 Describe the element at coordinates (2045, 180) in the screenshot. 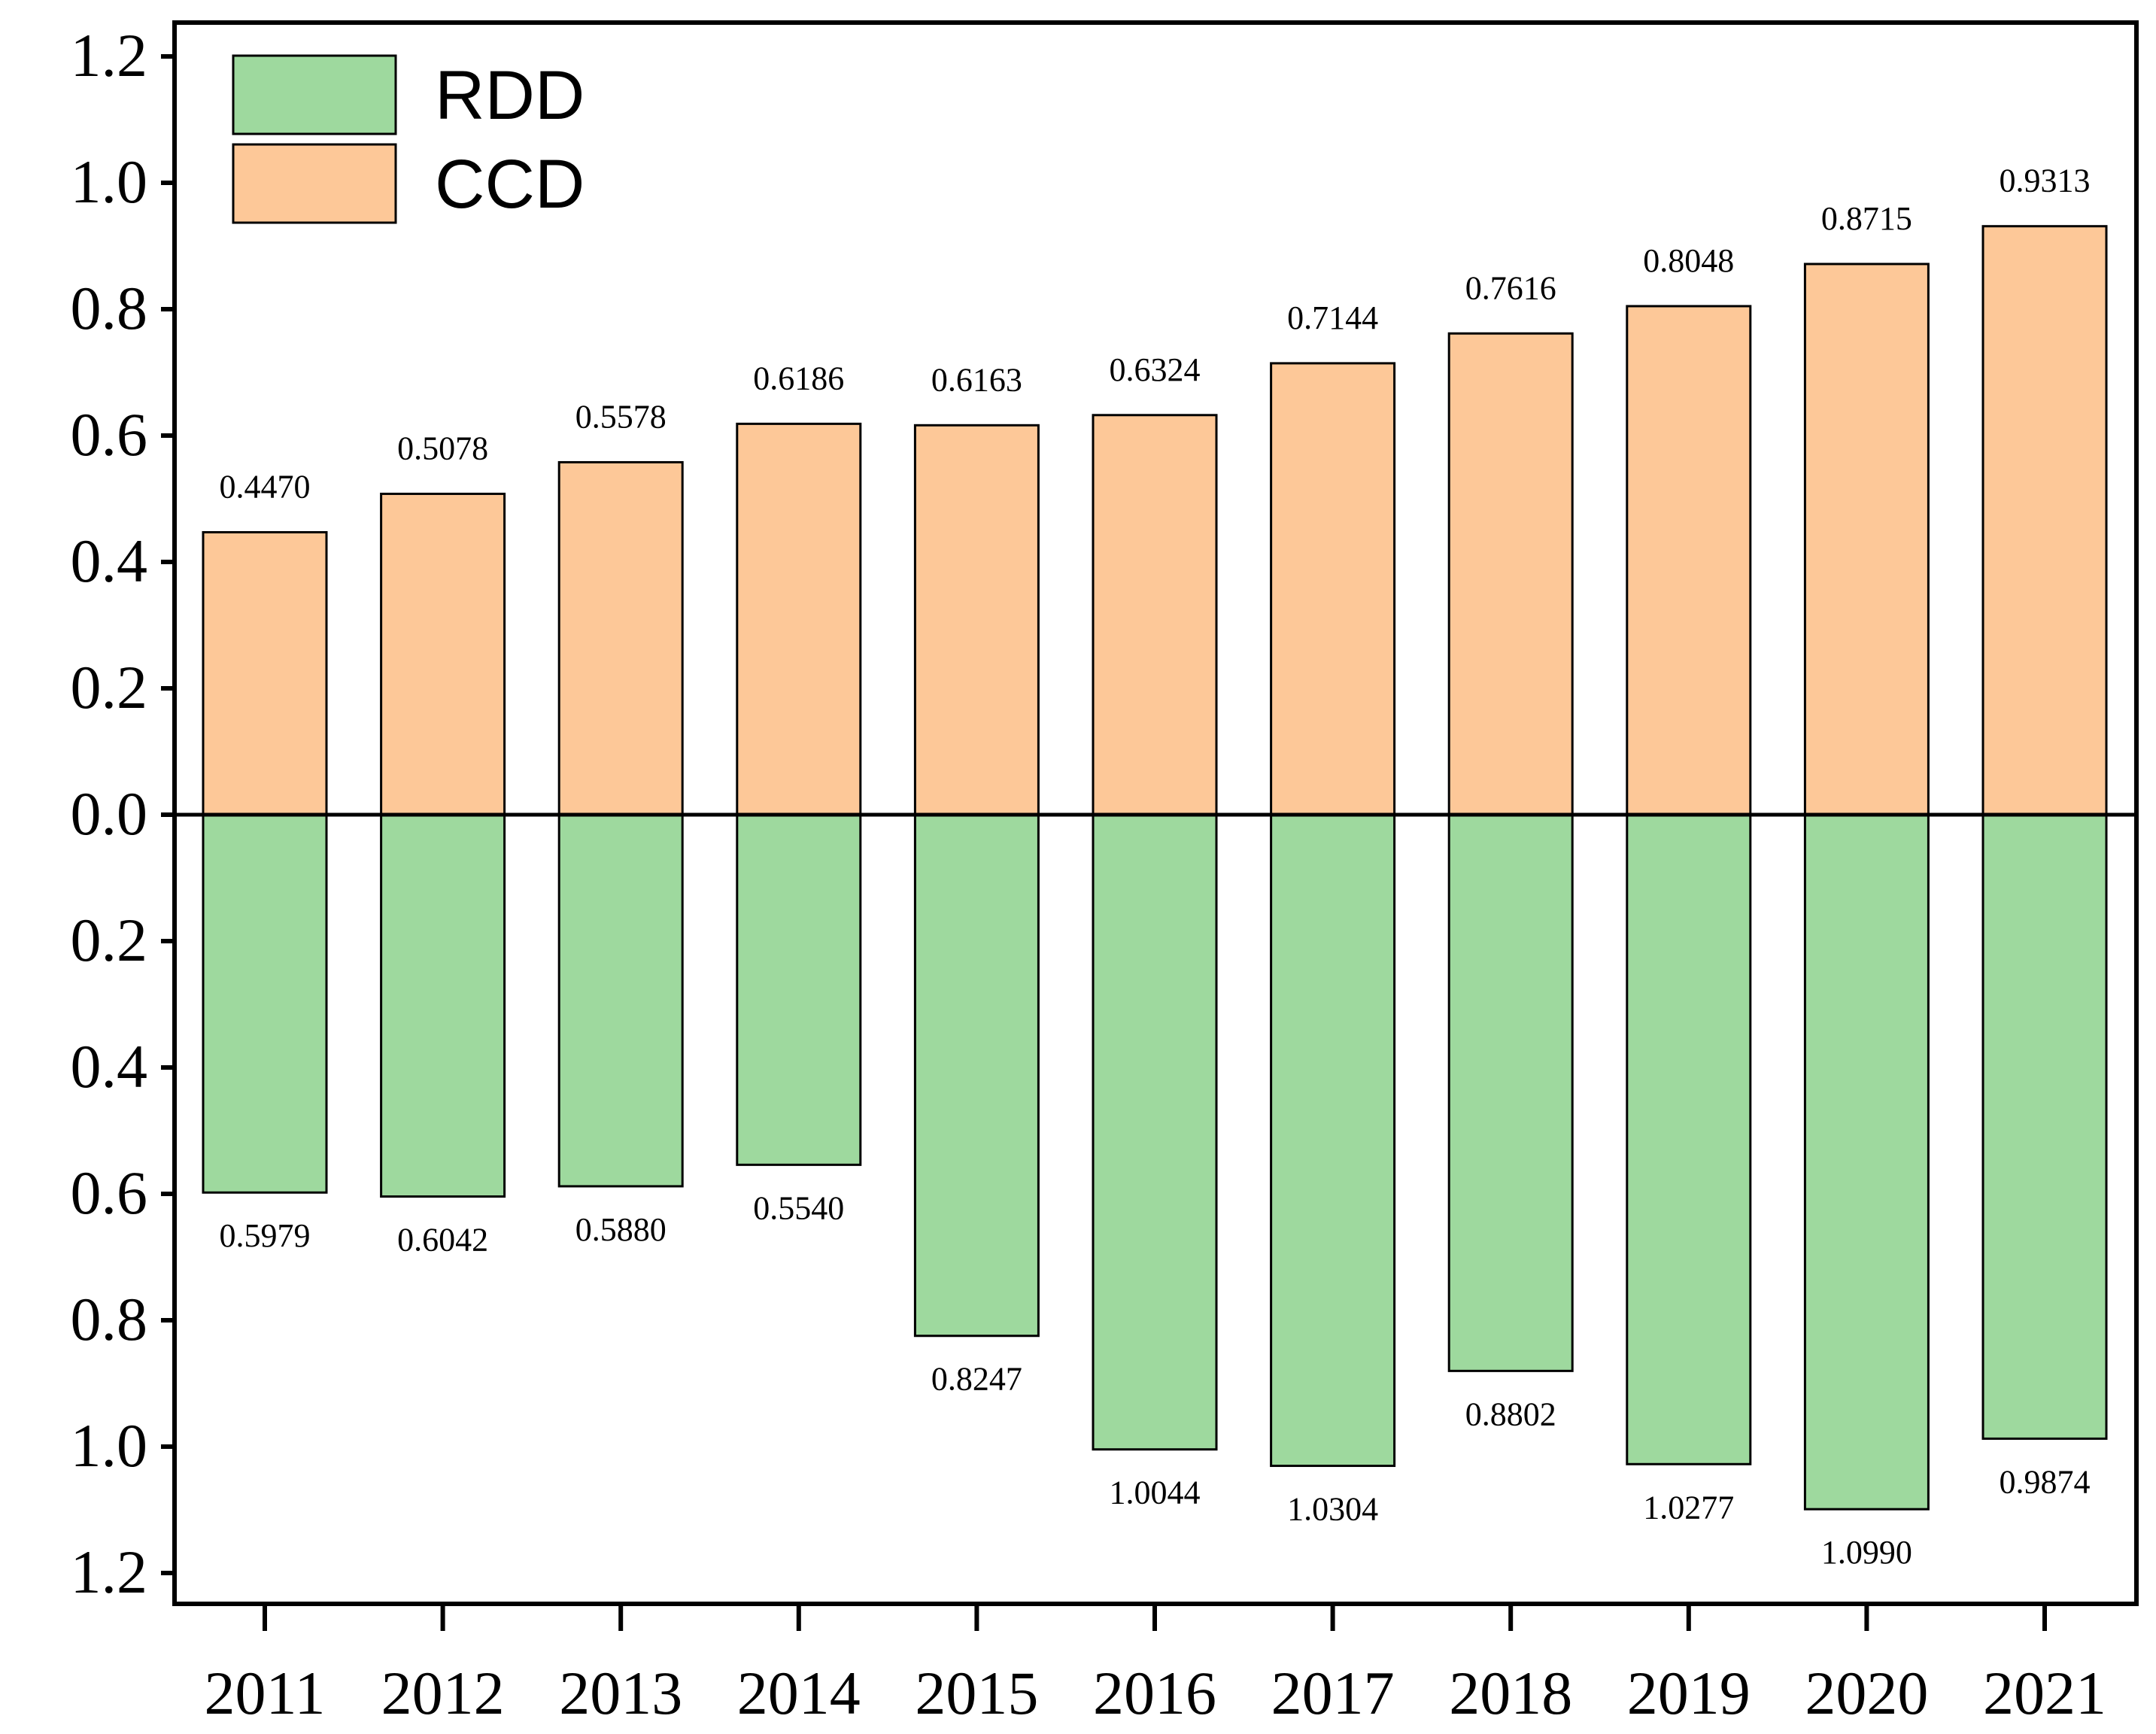

I see `ccd-value-label: 0.9313` at that location.